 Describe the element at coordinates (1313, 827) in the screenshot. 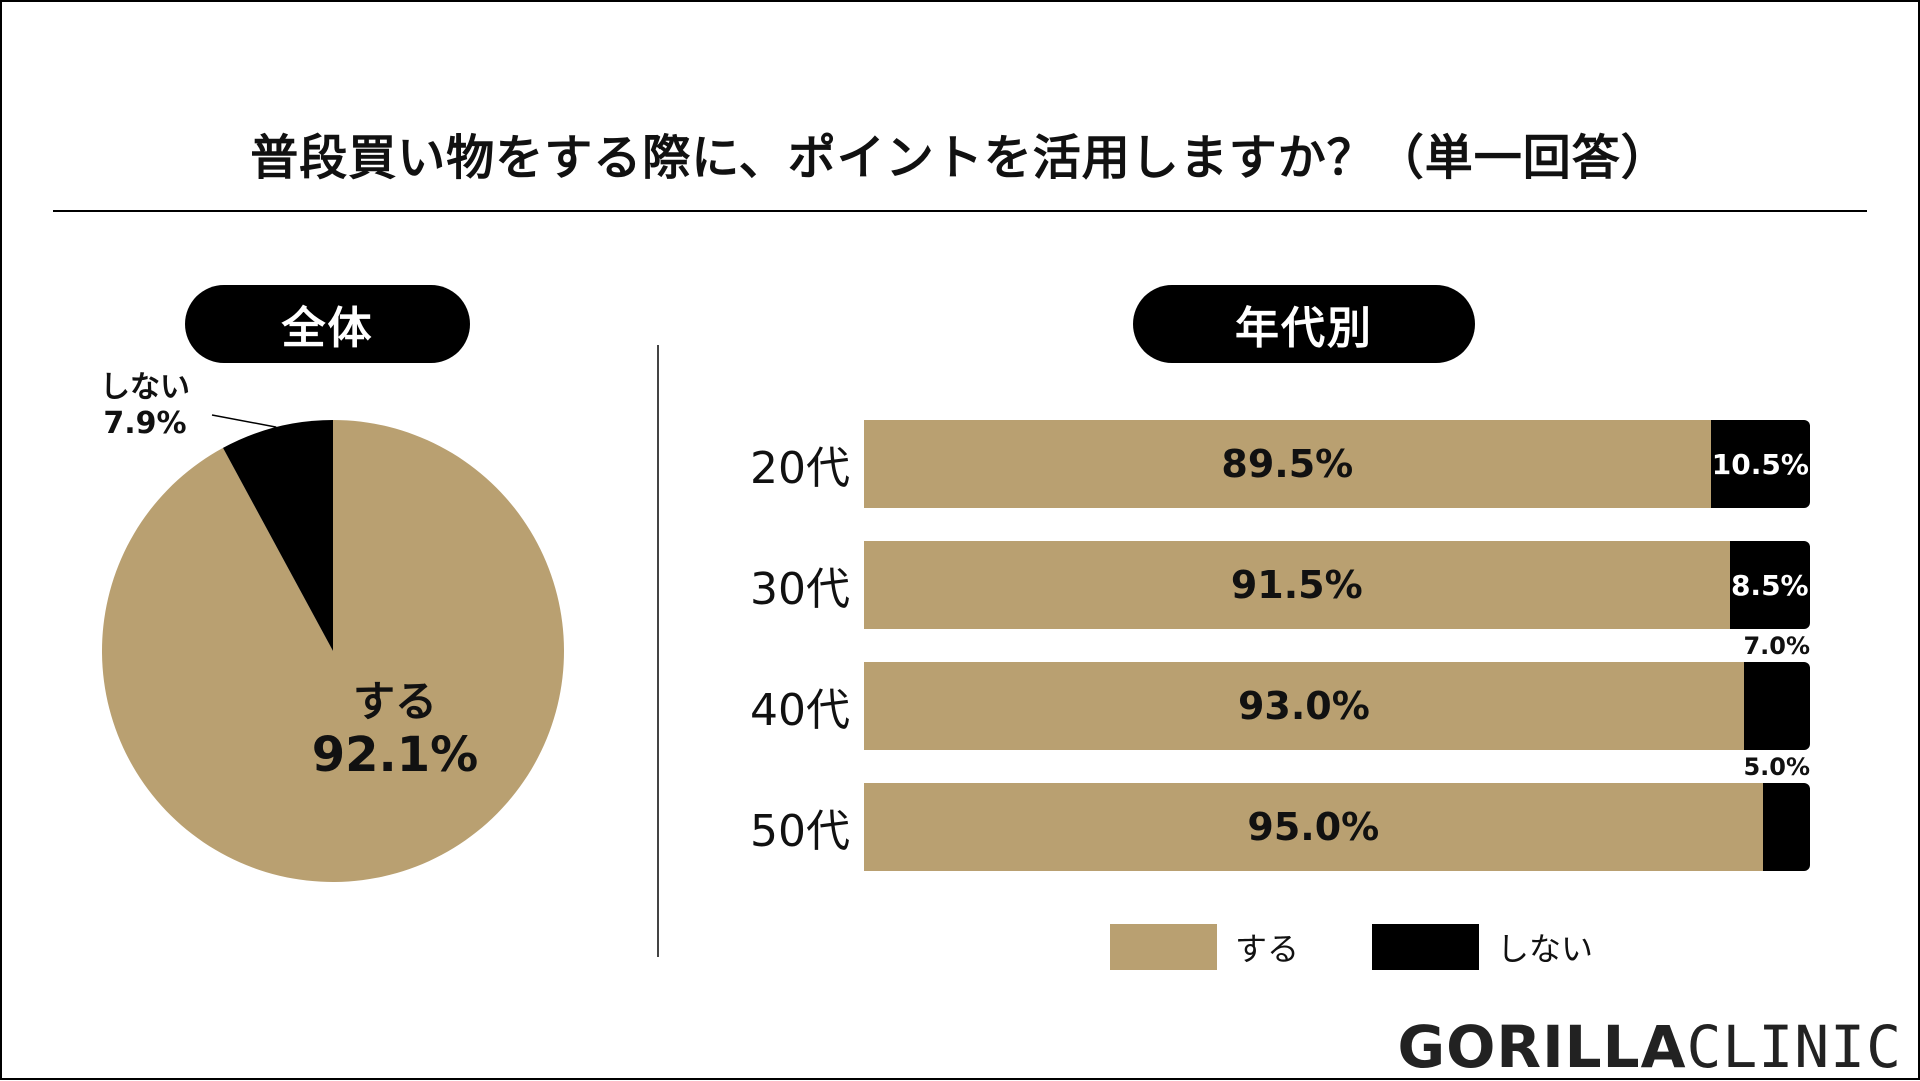

I see `bar-segment-yes: 95.0%` at that location.